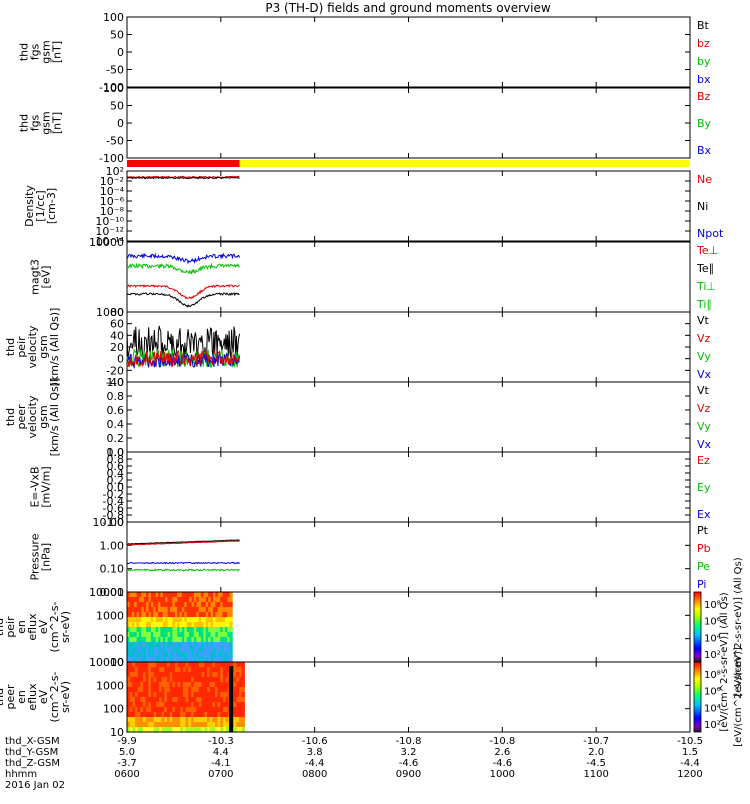 The height and width of the screenshot is (804, 750). What do you see at coordinates (704, 61) in the screenshot?
I see `legend-entry: by` at bounding box center [704, 61].